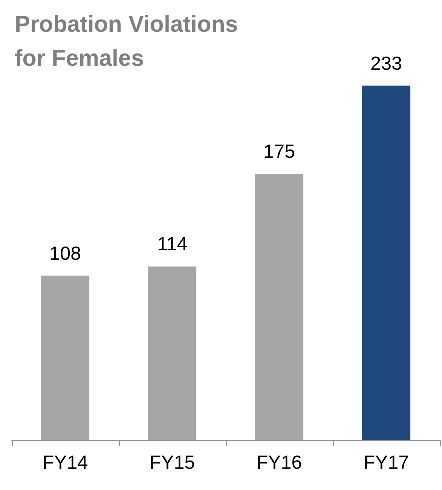 Image resolution: width=442 pixels, height=490 pixels. Describe the element at coordinates (280, 152) in the screenshot. I see `data-label: 175` at that location.